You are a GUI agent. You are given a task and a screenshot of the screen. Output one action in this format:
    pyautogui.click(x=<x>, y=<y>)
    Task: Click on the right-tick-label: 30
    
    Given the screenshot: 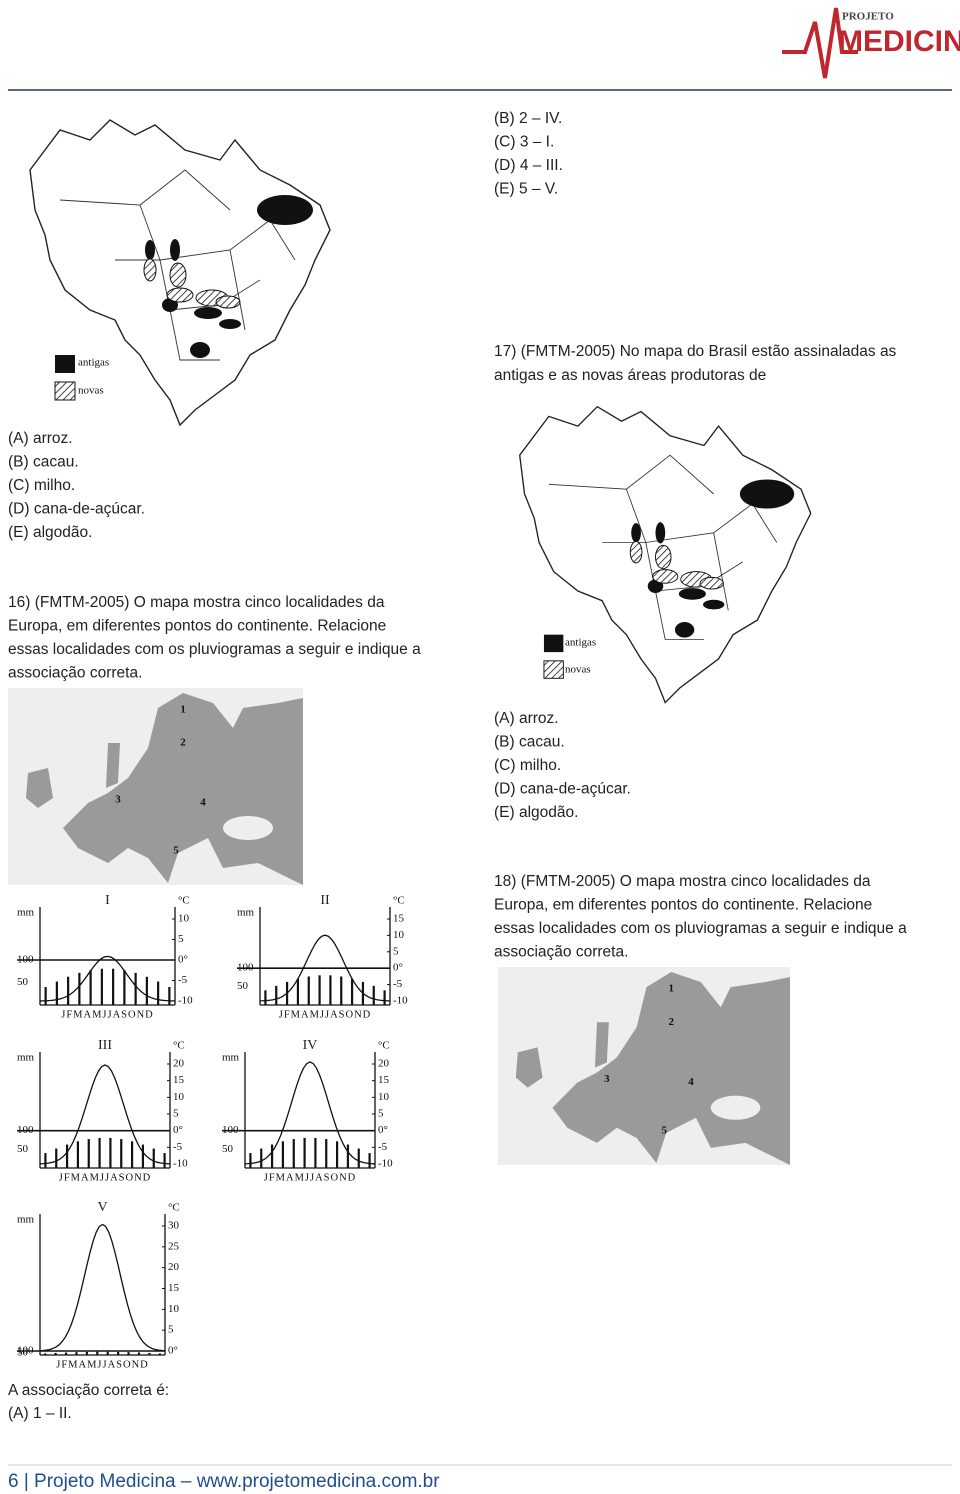 What is the action you would take?
    pyautogui.click(x=174, y=1226)
    